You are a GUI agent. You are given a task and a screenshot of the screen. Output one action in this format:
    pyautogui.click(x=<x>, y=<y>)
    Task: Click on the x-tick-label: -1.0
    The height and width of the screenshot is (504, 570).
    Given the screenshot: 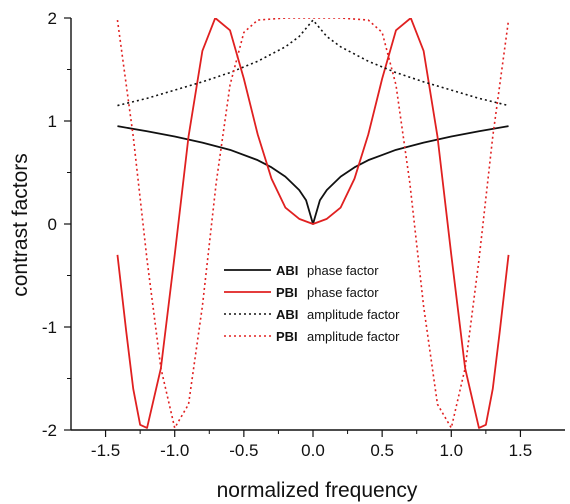 What is the action you would take?
    pyautogui.click(x=174, y=450)
    